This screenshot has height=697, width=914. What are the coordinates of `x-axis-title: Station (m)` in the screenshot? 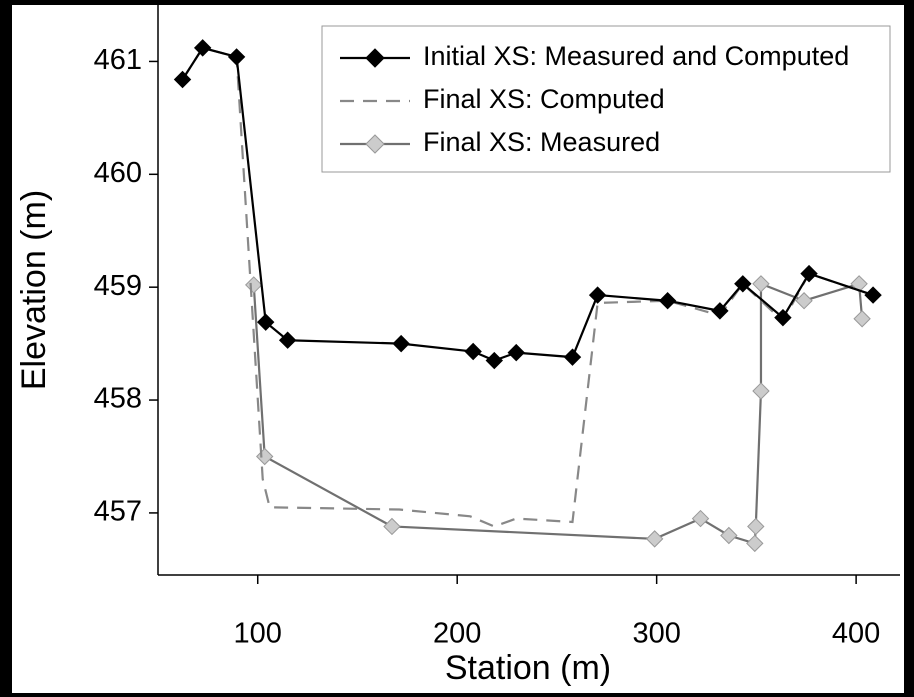 It's located at (528, 668).